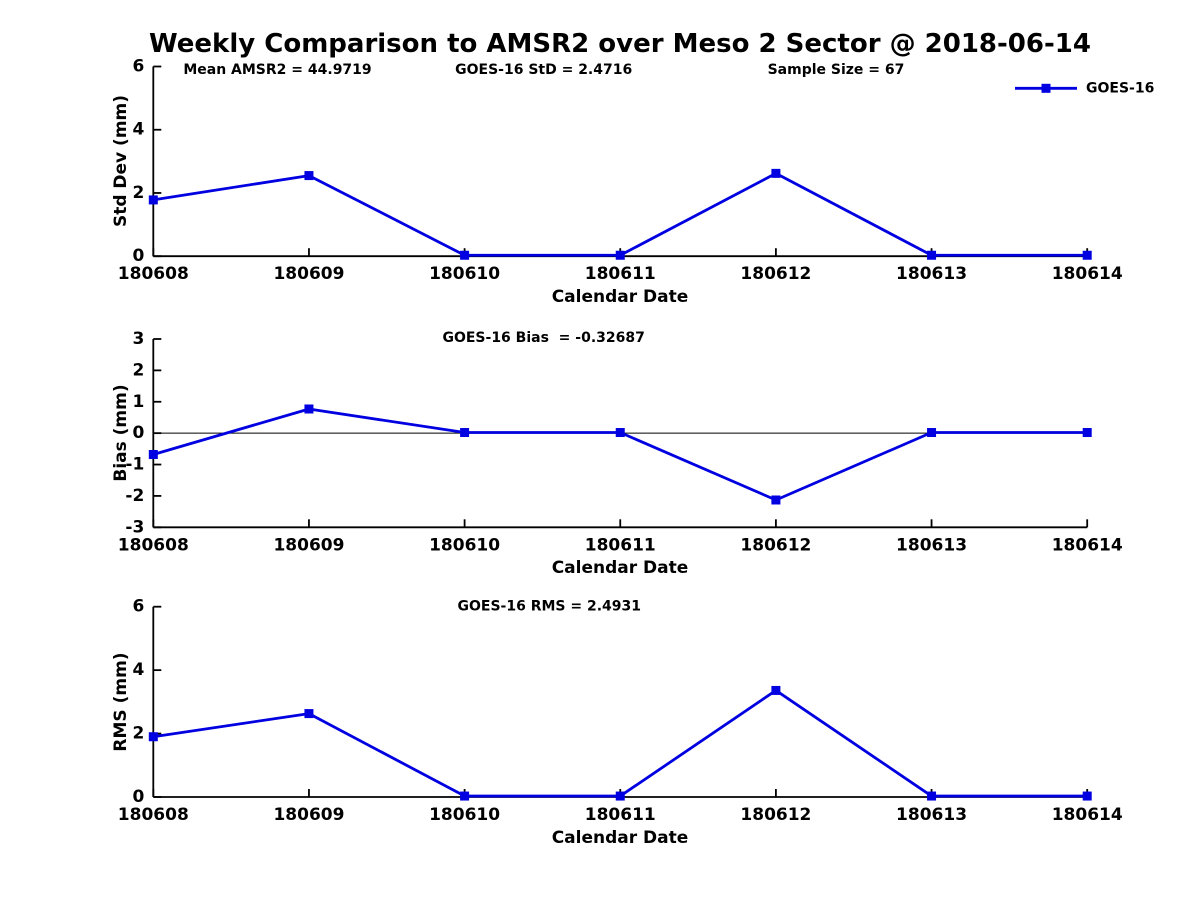  What do you see at coordinates (138, 339) in the screenshot?
I see `y-tick-label: 3` at bounding box center [138, 339].